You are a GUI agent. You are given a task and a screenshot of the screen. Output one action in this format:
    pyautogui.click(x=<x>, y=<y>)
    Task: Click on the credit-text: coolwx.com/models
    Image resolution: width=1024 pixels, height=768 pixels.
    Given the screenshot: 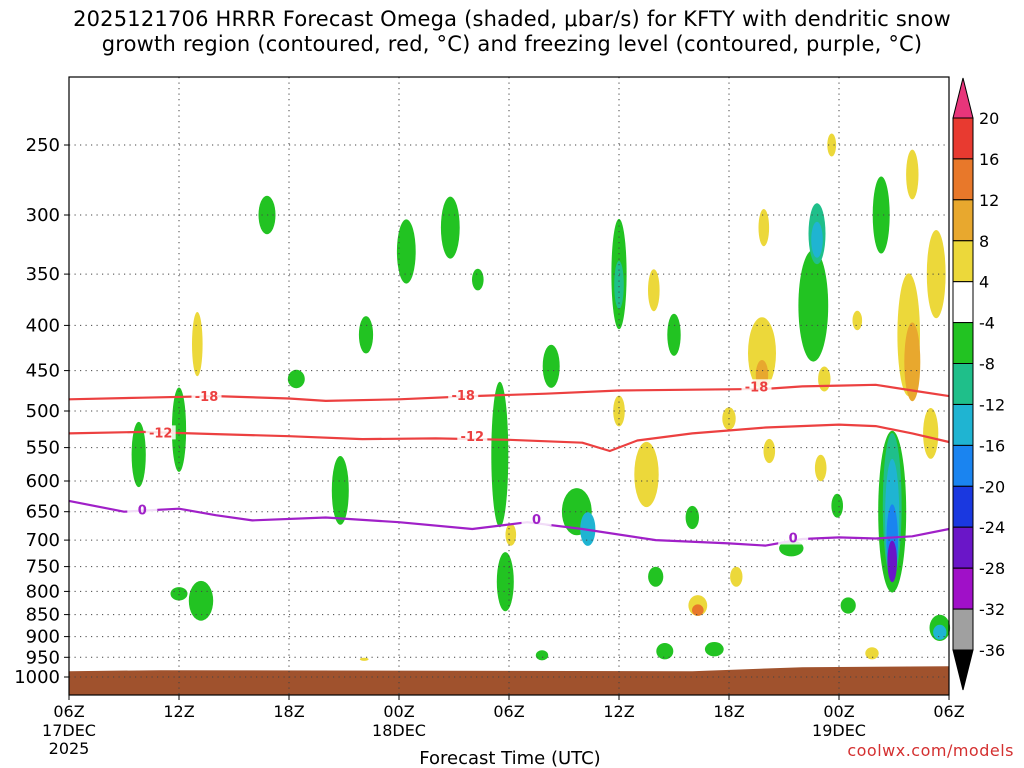 What is the action you would take?
    pyautogui.click(x=930, y=750)
    